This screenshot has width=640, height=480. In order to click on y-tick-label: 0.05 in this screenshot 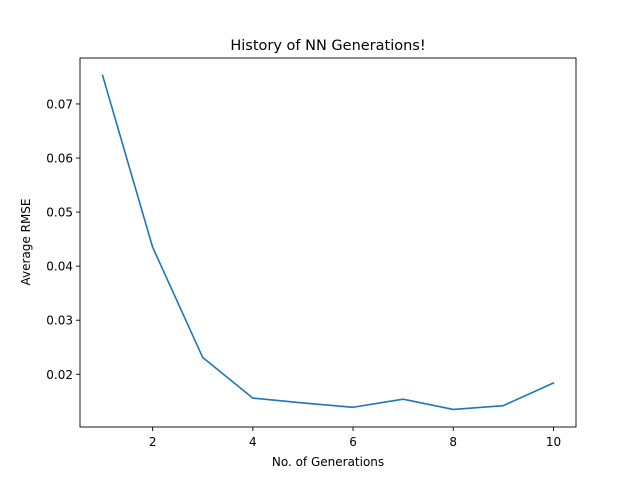, I will do `click(59, 213)`.